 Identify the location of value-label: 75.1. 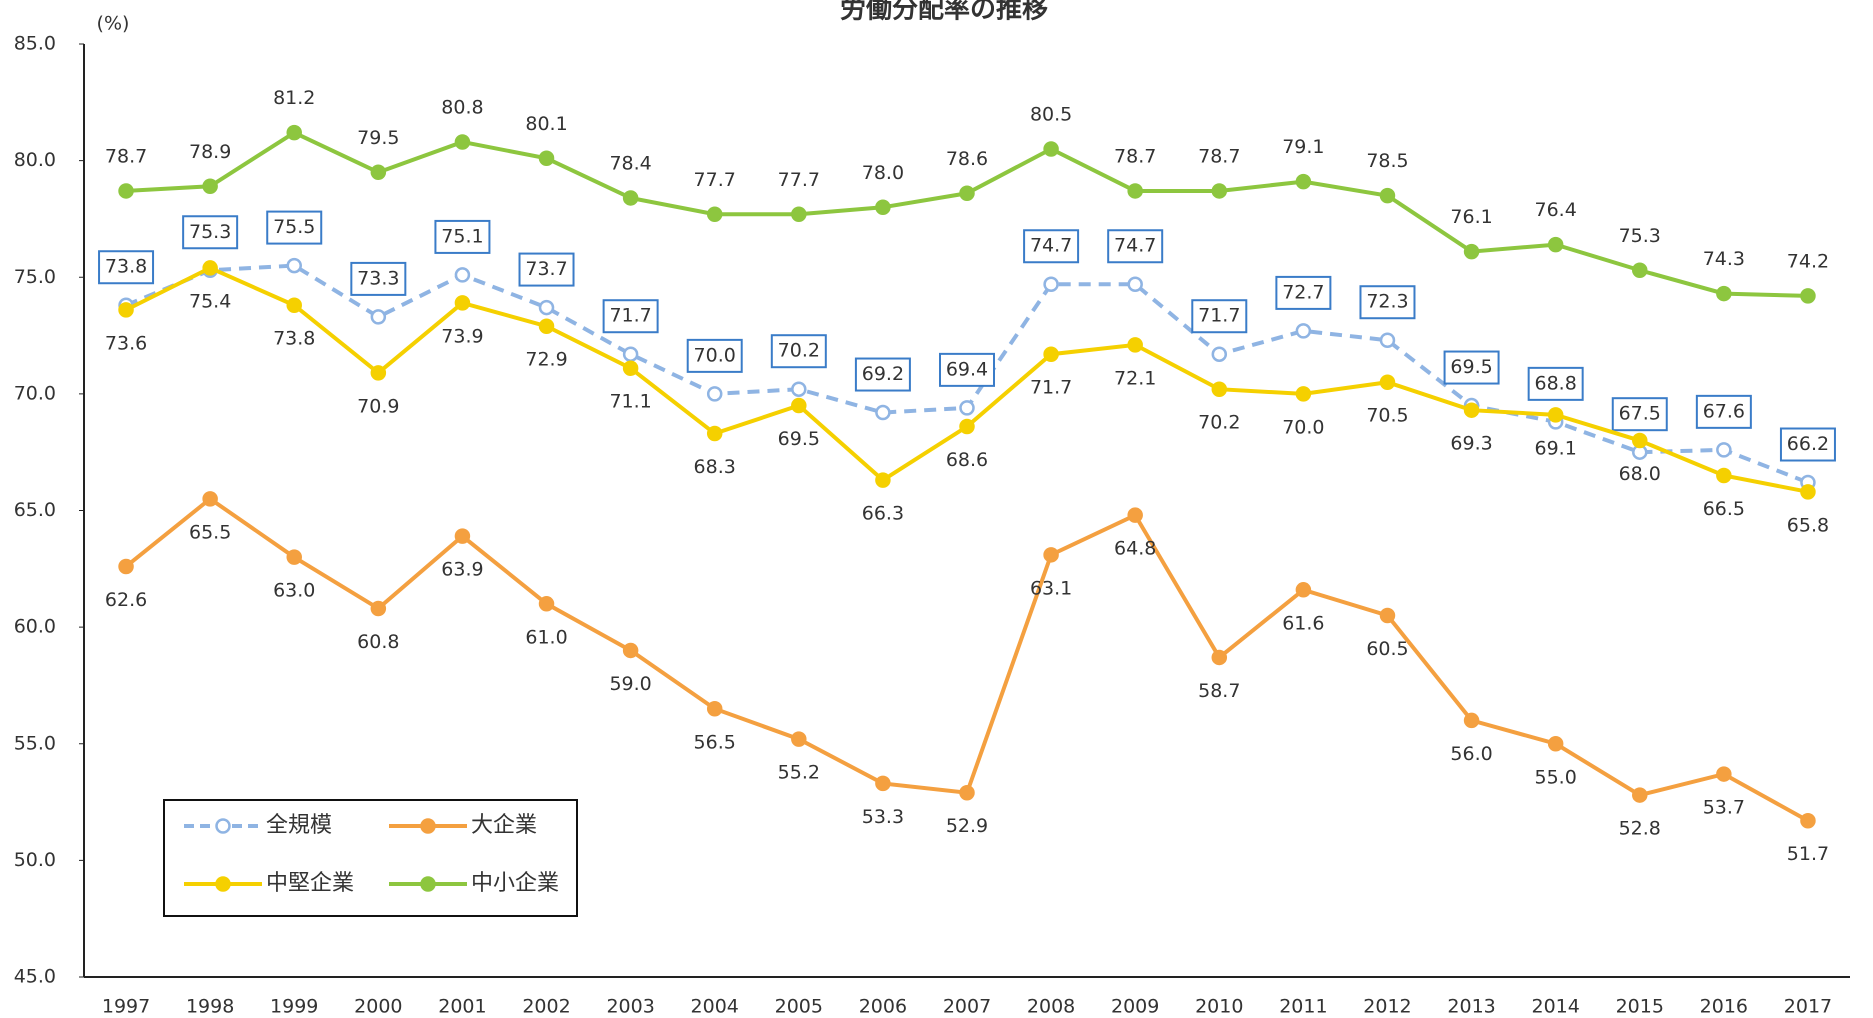
(462, 236).